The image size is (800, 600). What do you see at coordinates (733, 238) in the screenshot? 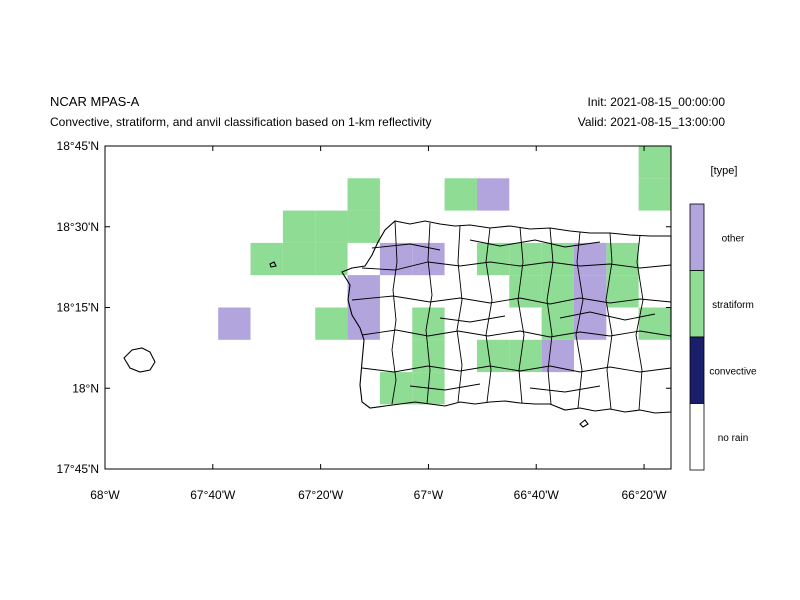
I see `legend-label-other: other` at bounding box center [733, 238].